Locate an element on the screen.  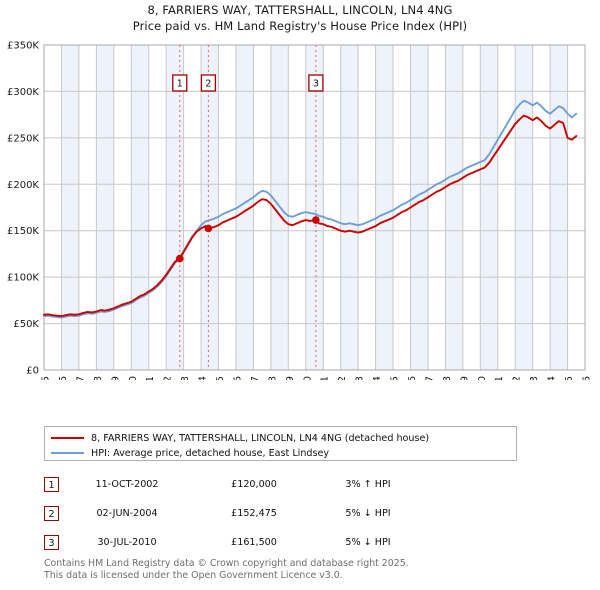
svg-text: 2002 is located at coordinates (168, 378).